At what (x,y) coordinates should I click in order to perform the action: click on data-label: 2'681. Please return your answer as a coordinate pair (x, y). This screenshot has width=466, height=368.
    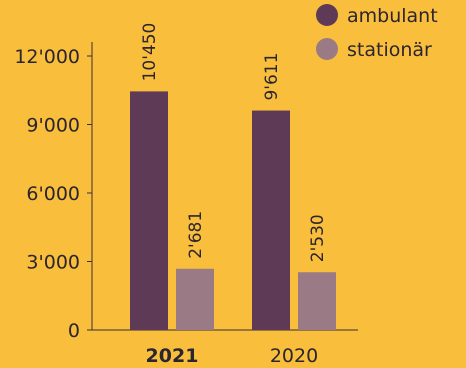
    Looking at the image, I should click on (196, 235).